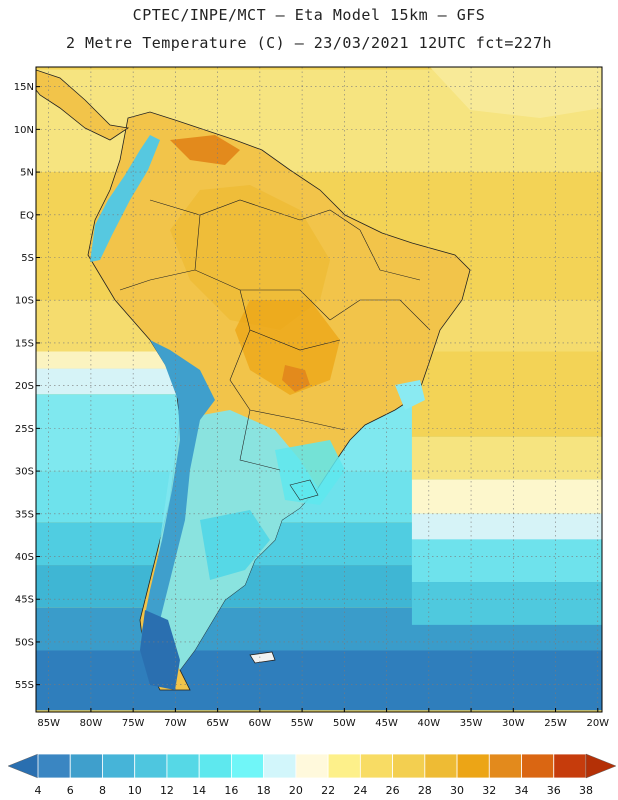  What do you see at coordinates (304, 490) in the screenshot?
I see `rio-de-la-plata` at bounding box center [304, 490].